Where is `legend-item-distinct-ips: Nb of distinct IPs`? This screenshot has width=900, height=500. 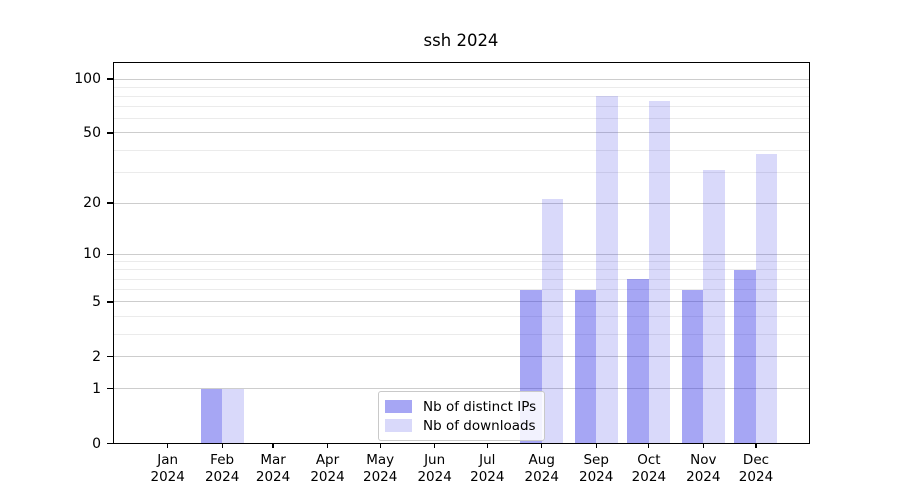 legend-item-distinct-ips: Nb of distinct IPs is located at coordinates (461, 407).